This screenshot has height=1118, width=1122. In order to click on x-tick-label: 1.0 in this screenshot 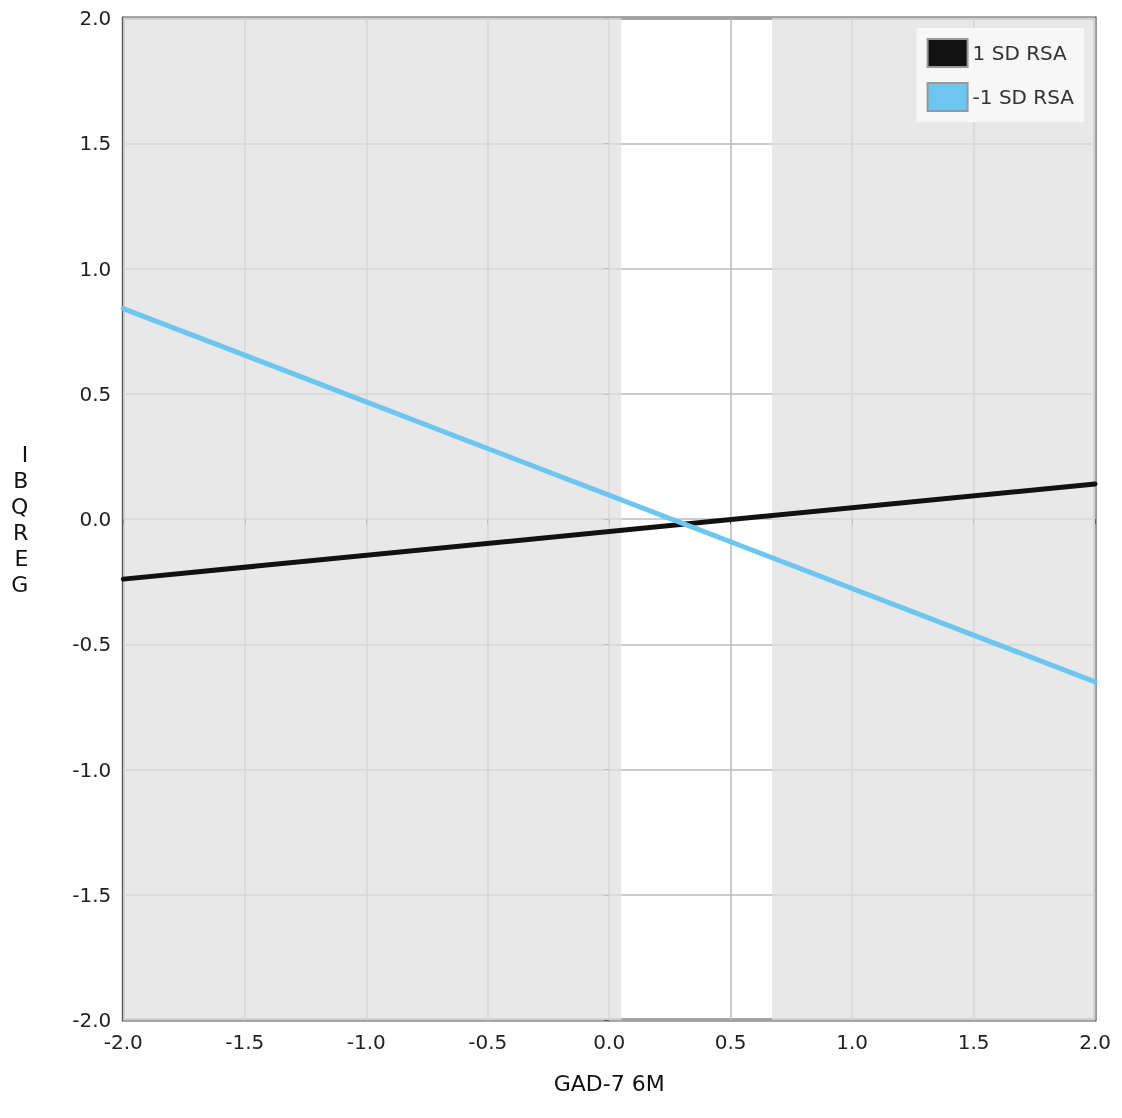, I will do `click(852, 1042)`.